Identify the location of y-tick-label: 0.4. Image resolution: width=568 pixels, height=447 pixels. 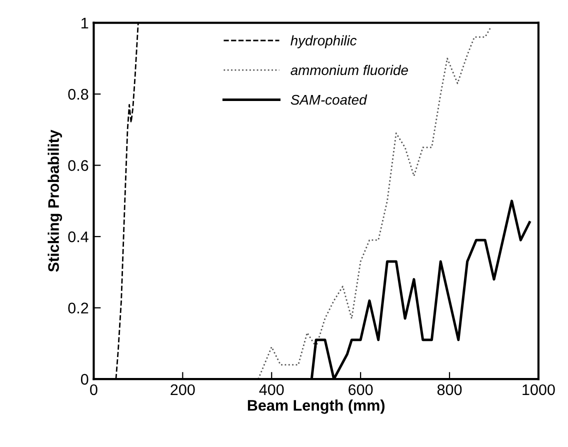
(78, 236).